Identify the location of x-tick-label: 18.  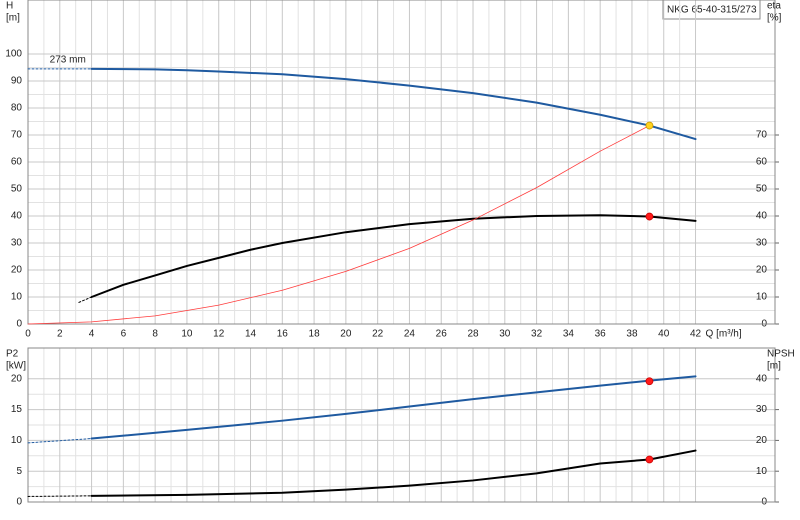
(315, 334).